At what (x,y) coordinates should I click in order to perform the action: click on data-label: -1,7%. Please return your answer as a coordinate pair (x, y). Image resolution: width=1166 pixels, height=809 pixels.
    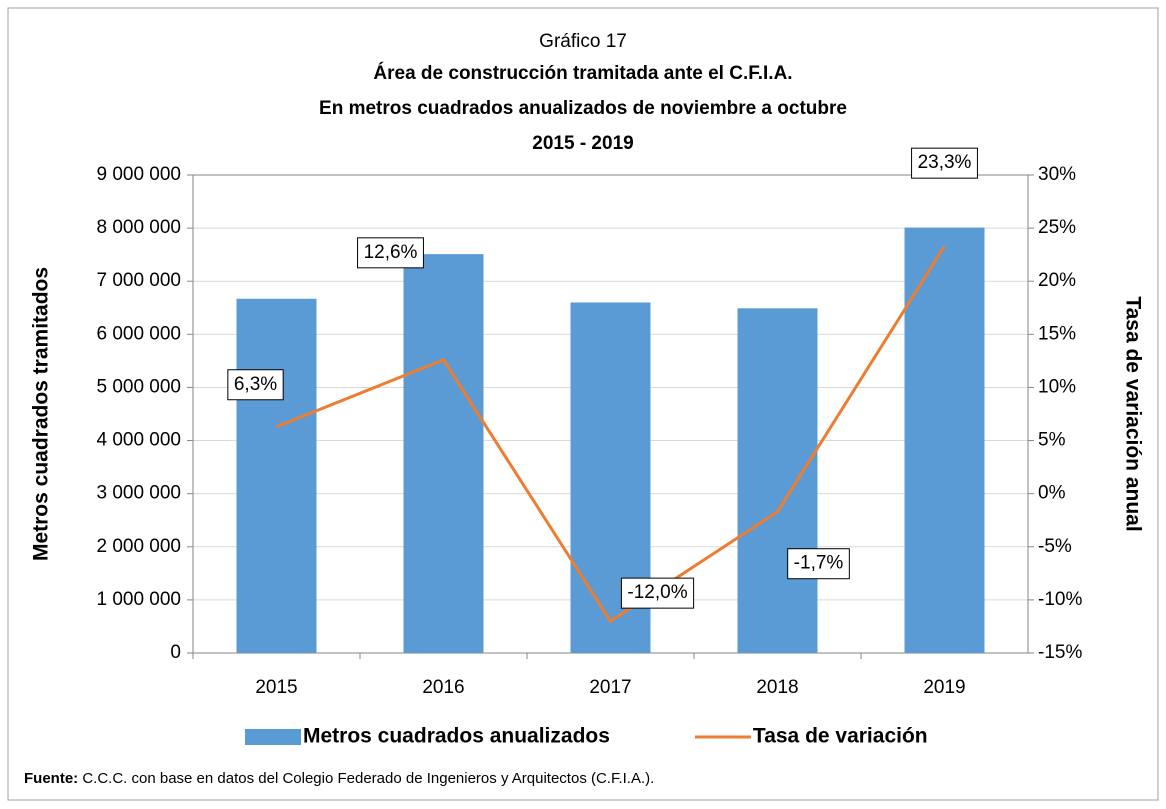
    Looking at the image, I should click on (819, 563).